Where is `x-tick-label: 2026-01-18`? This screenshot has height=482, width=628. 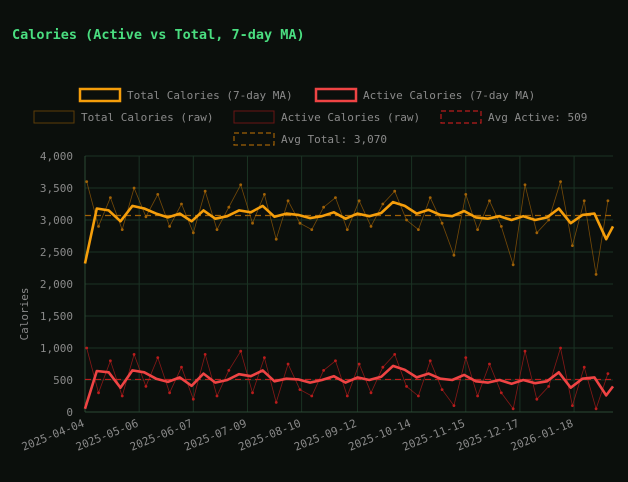
x-tick-label: 2026-01-18 is located at coordinates (542, 435).